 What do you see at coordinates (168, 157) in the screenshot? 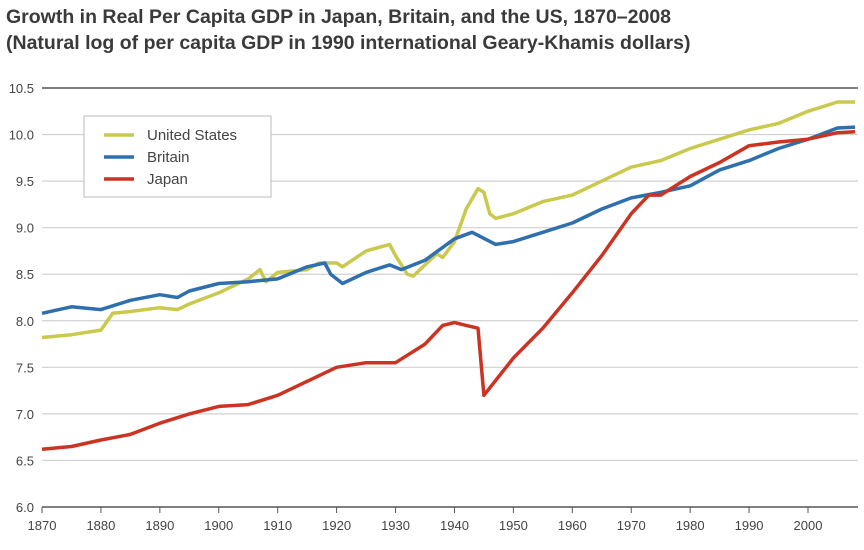
I see `legend-label: Britain` at bounding box center [168, 157].